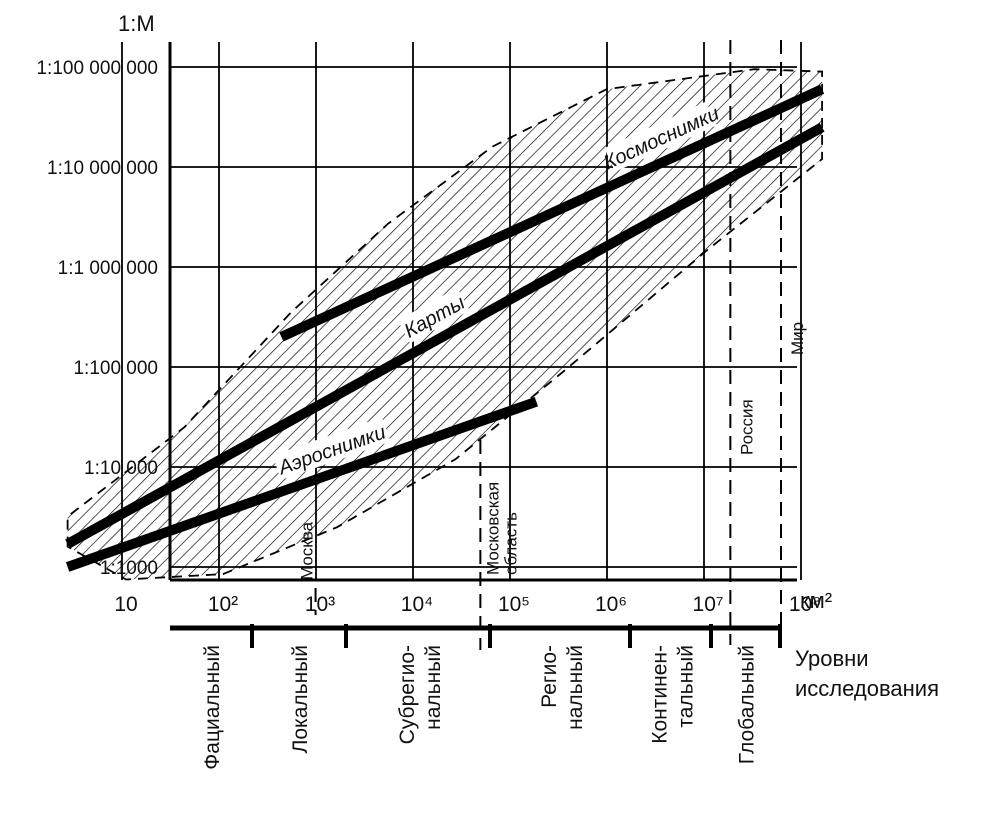  What do you see at coordinates (108, 268) in the screenshot?
I see `y-tick-label-3: 1:1 000 000` at bounding box center [108, 268].